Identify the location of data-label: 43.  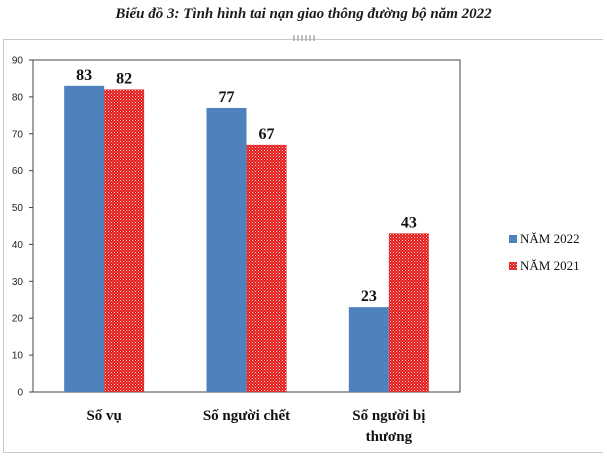
(409, 222).